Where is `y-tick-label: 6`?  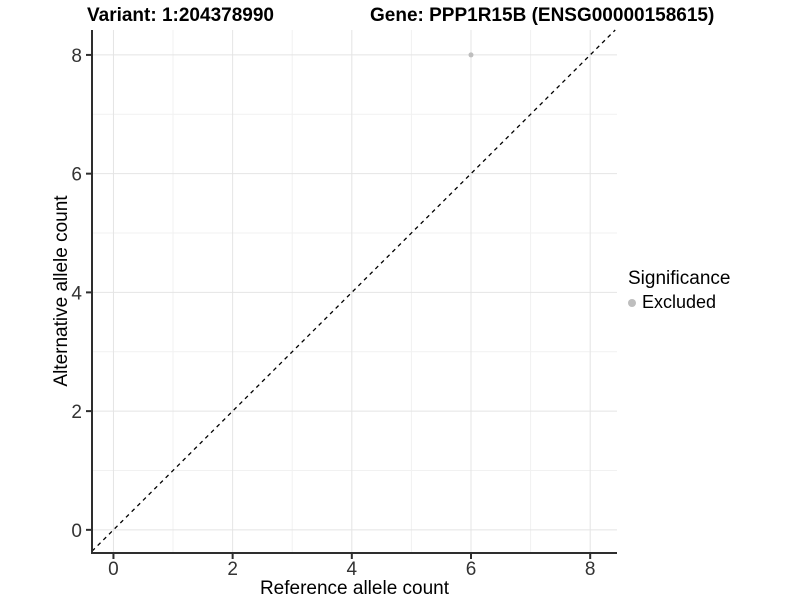
y-tick-label: 6 is located at coordinates (76, 175).